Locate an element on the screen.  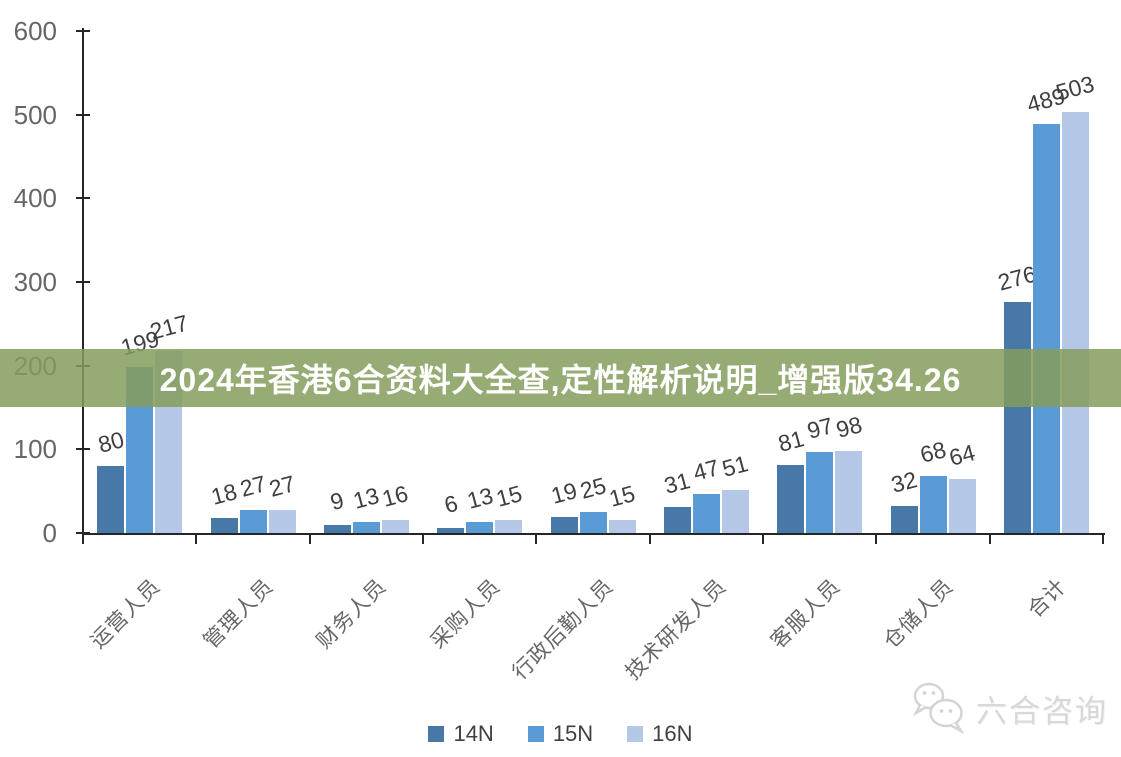
bar-15N-客服人员 is located at coordinates (820, 492).